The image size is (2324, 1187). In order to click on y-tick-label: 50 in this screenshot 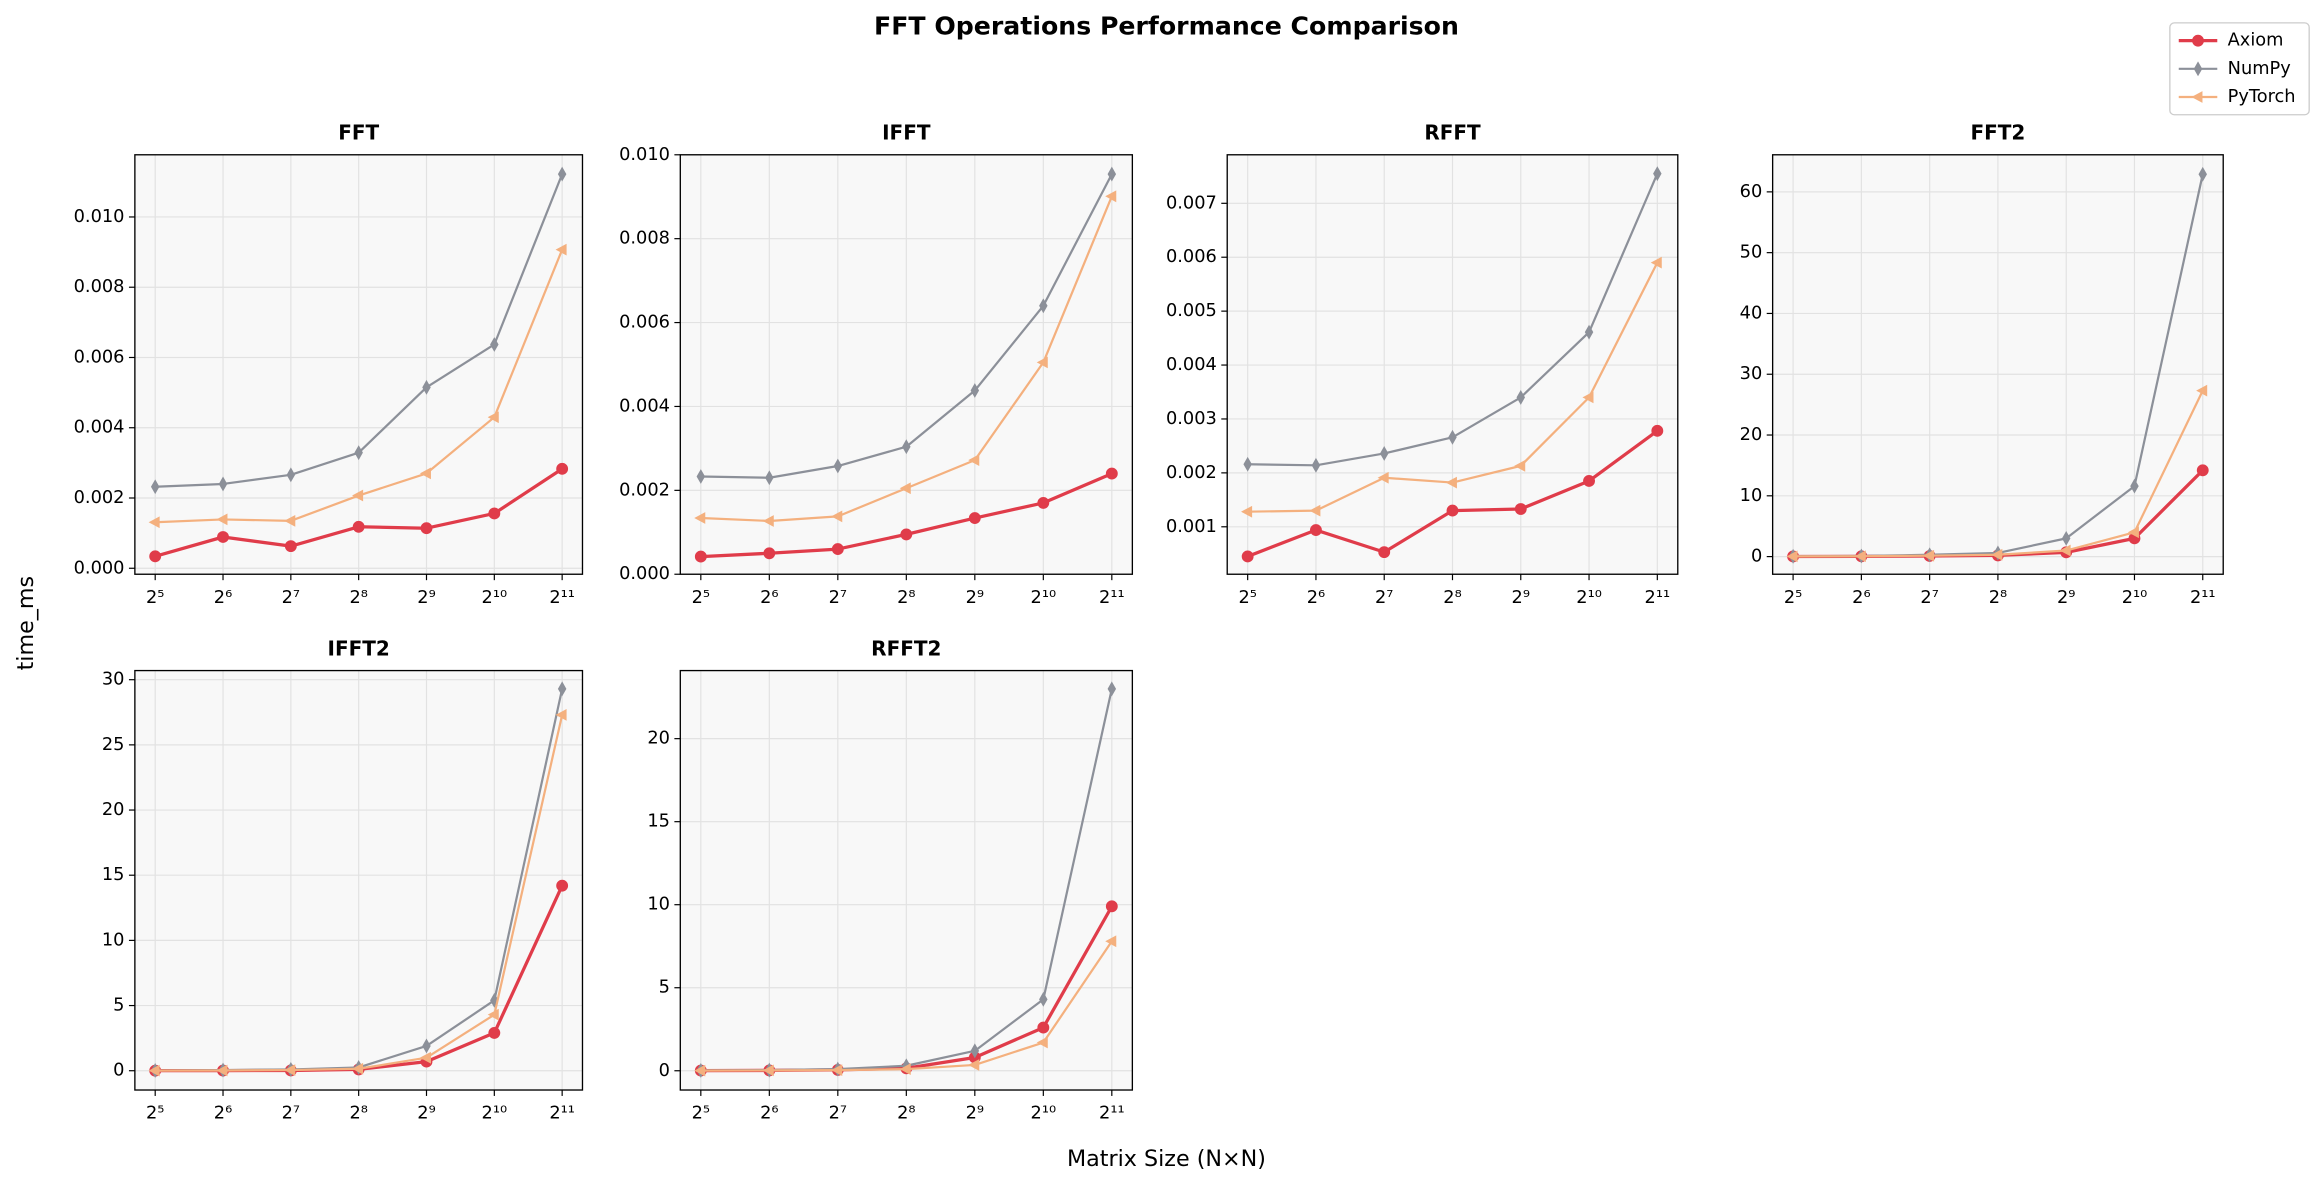, I will do `click(1751, 252)`.